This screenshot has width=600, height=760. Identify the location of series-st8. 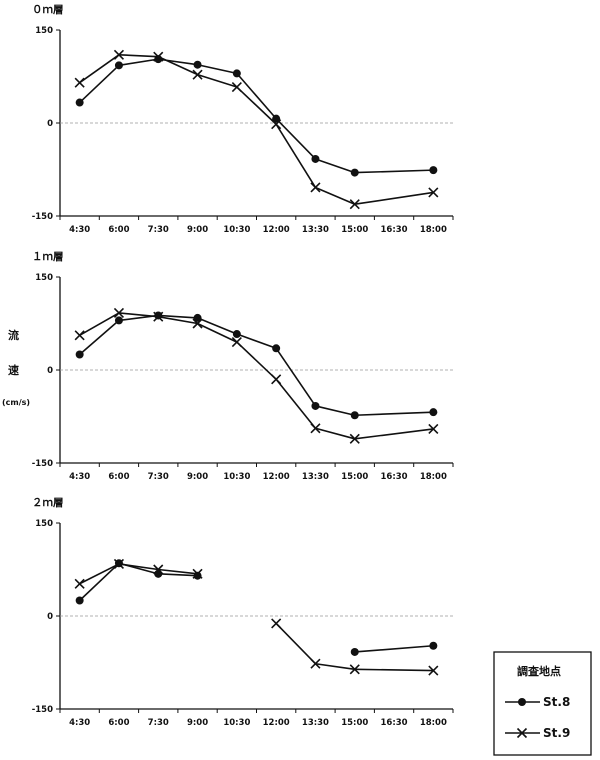
(256, 607).